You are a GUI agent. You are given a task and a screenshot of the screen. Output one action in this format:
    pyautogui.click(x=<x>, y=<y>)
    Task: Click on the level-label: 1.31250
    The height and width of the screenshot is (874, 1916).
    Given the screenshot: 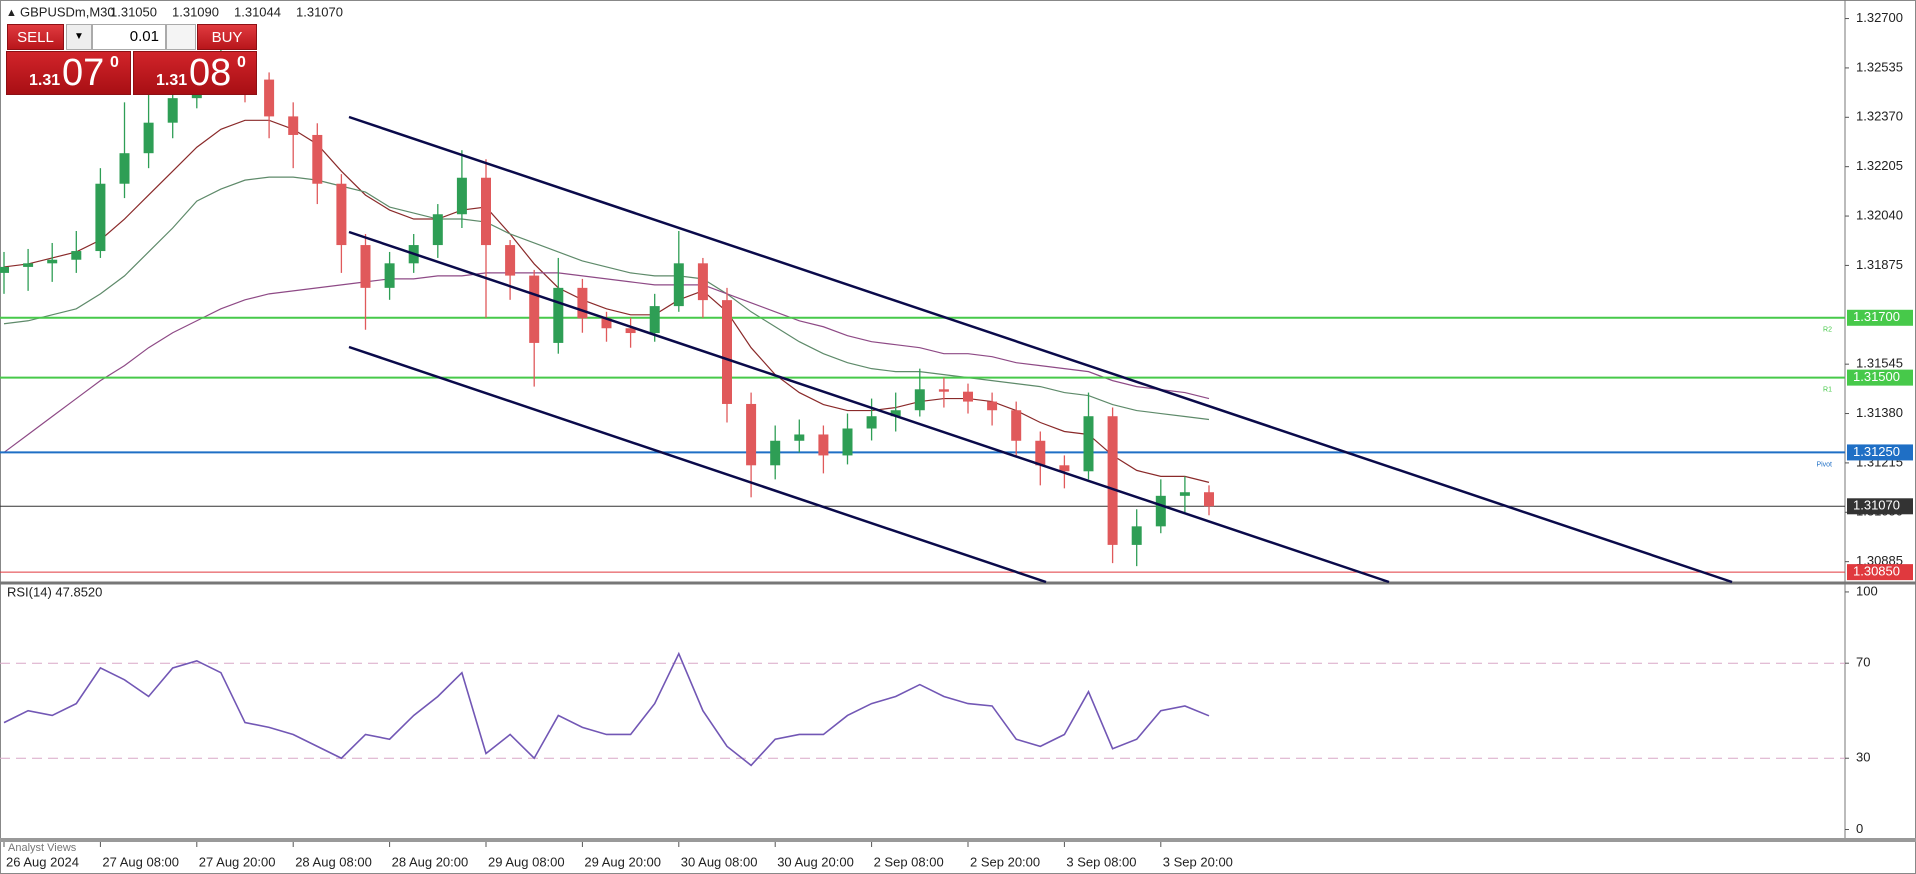 What is the action you would take?
    pyautogui.click(x=1876, y=451)
    